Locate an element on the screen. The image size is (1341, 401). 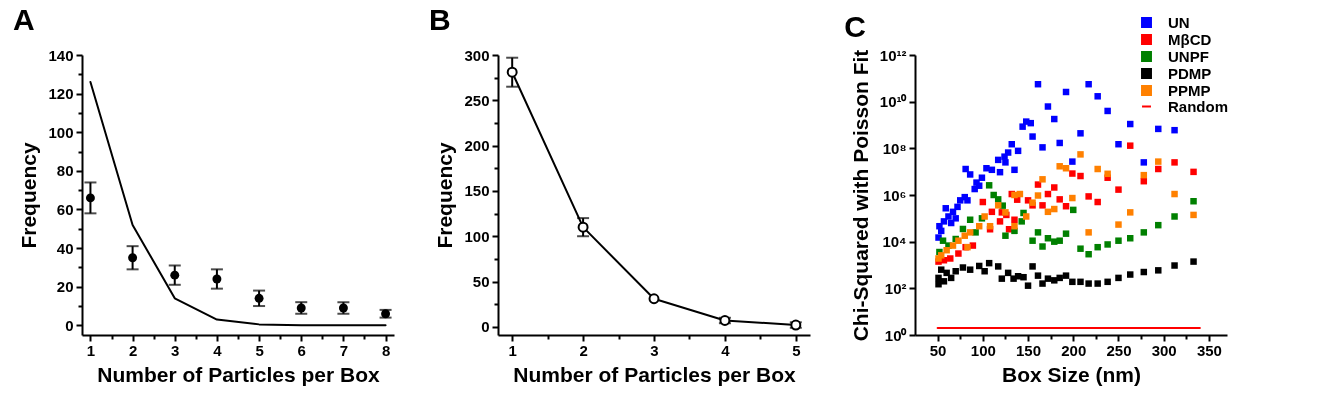
y-tick-label: 10⁸ is located at coordinates (894, 148).